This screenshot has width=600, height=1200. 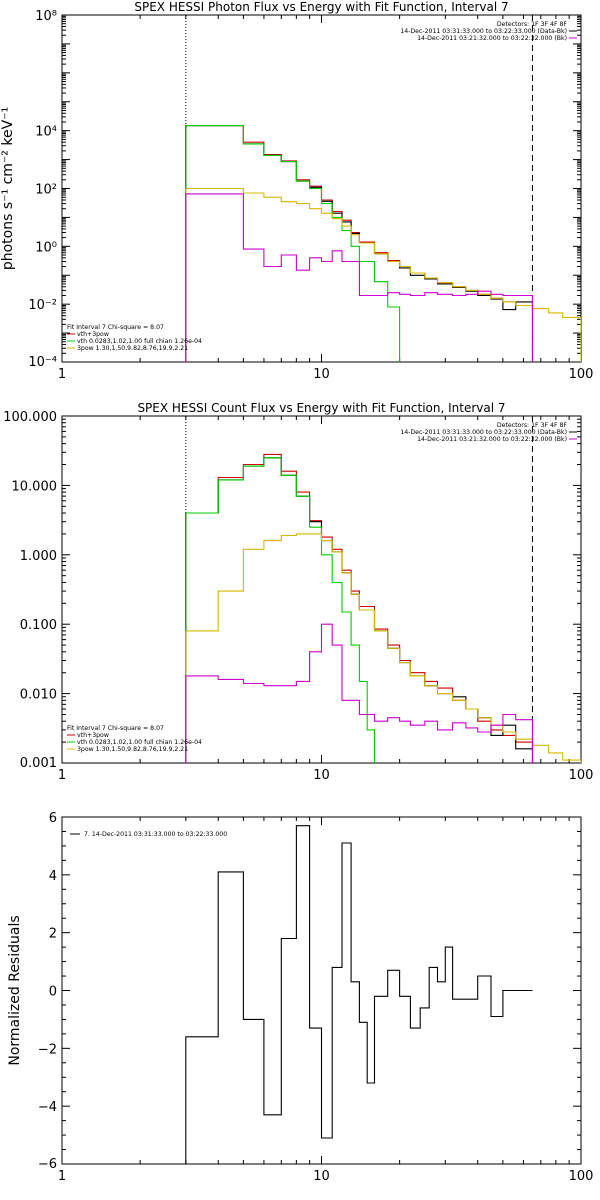 I want to click on y-tick-label: 1.000, so click(x=38, y=556).